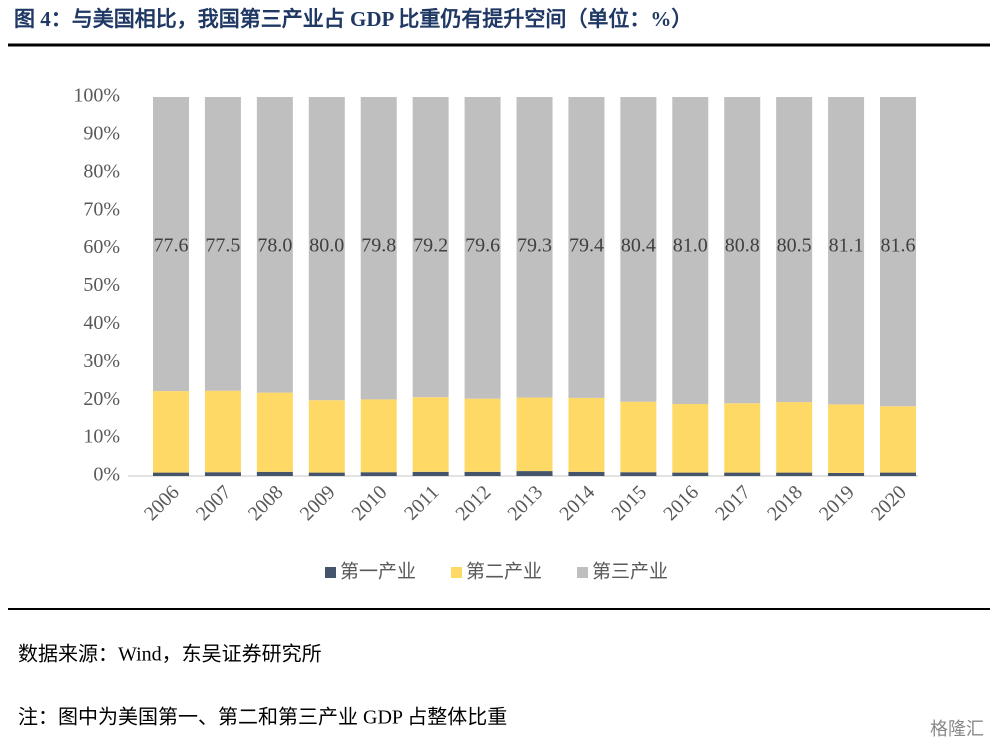 The height and width of the screenshot is (749, 992). What do you see at coordinates (690, 246) in the screenshot?
I see `data-label: 81.0` at bounding box center [690, 246].